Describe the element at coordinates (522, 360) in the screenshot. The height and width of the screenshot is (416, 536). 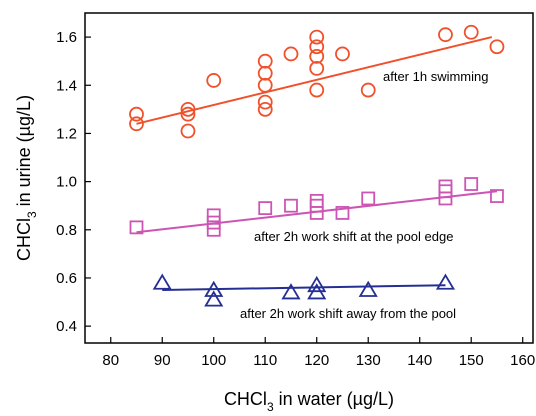
I see `x-tick-label: 160` at that location.